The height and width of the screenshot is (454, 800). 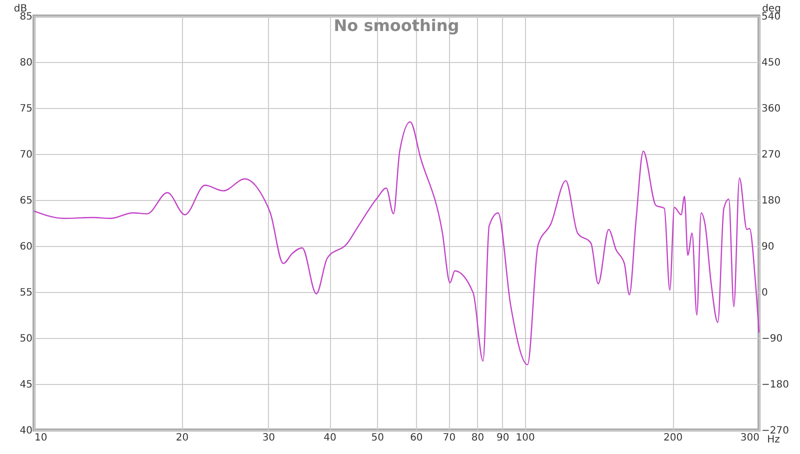 What do you see at coordinates (771, 155) in the screenshot?
I see `y2-tick-label: 270` at bounding box center [771, 155].